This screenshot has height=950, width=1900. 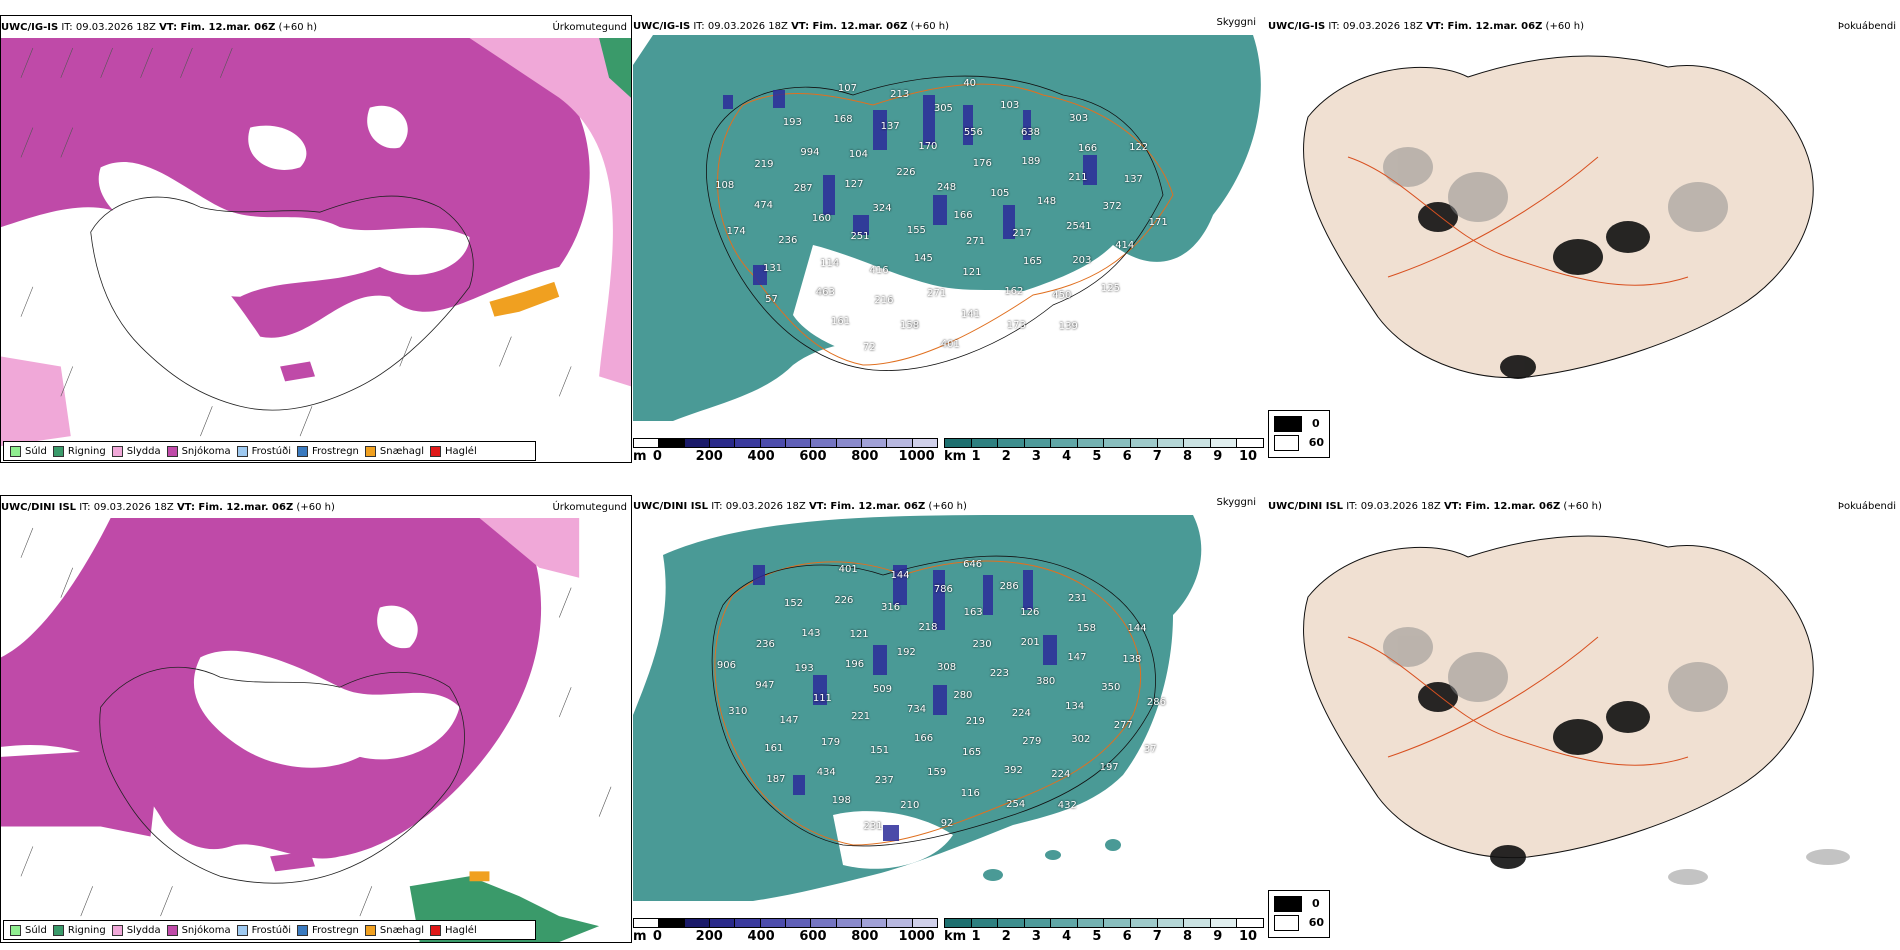 What do you see at coordinates (970, 794) in the screenshot?
I see `height-label: 116` at bounding box center [970, 794].